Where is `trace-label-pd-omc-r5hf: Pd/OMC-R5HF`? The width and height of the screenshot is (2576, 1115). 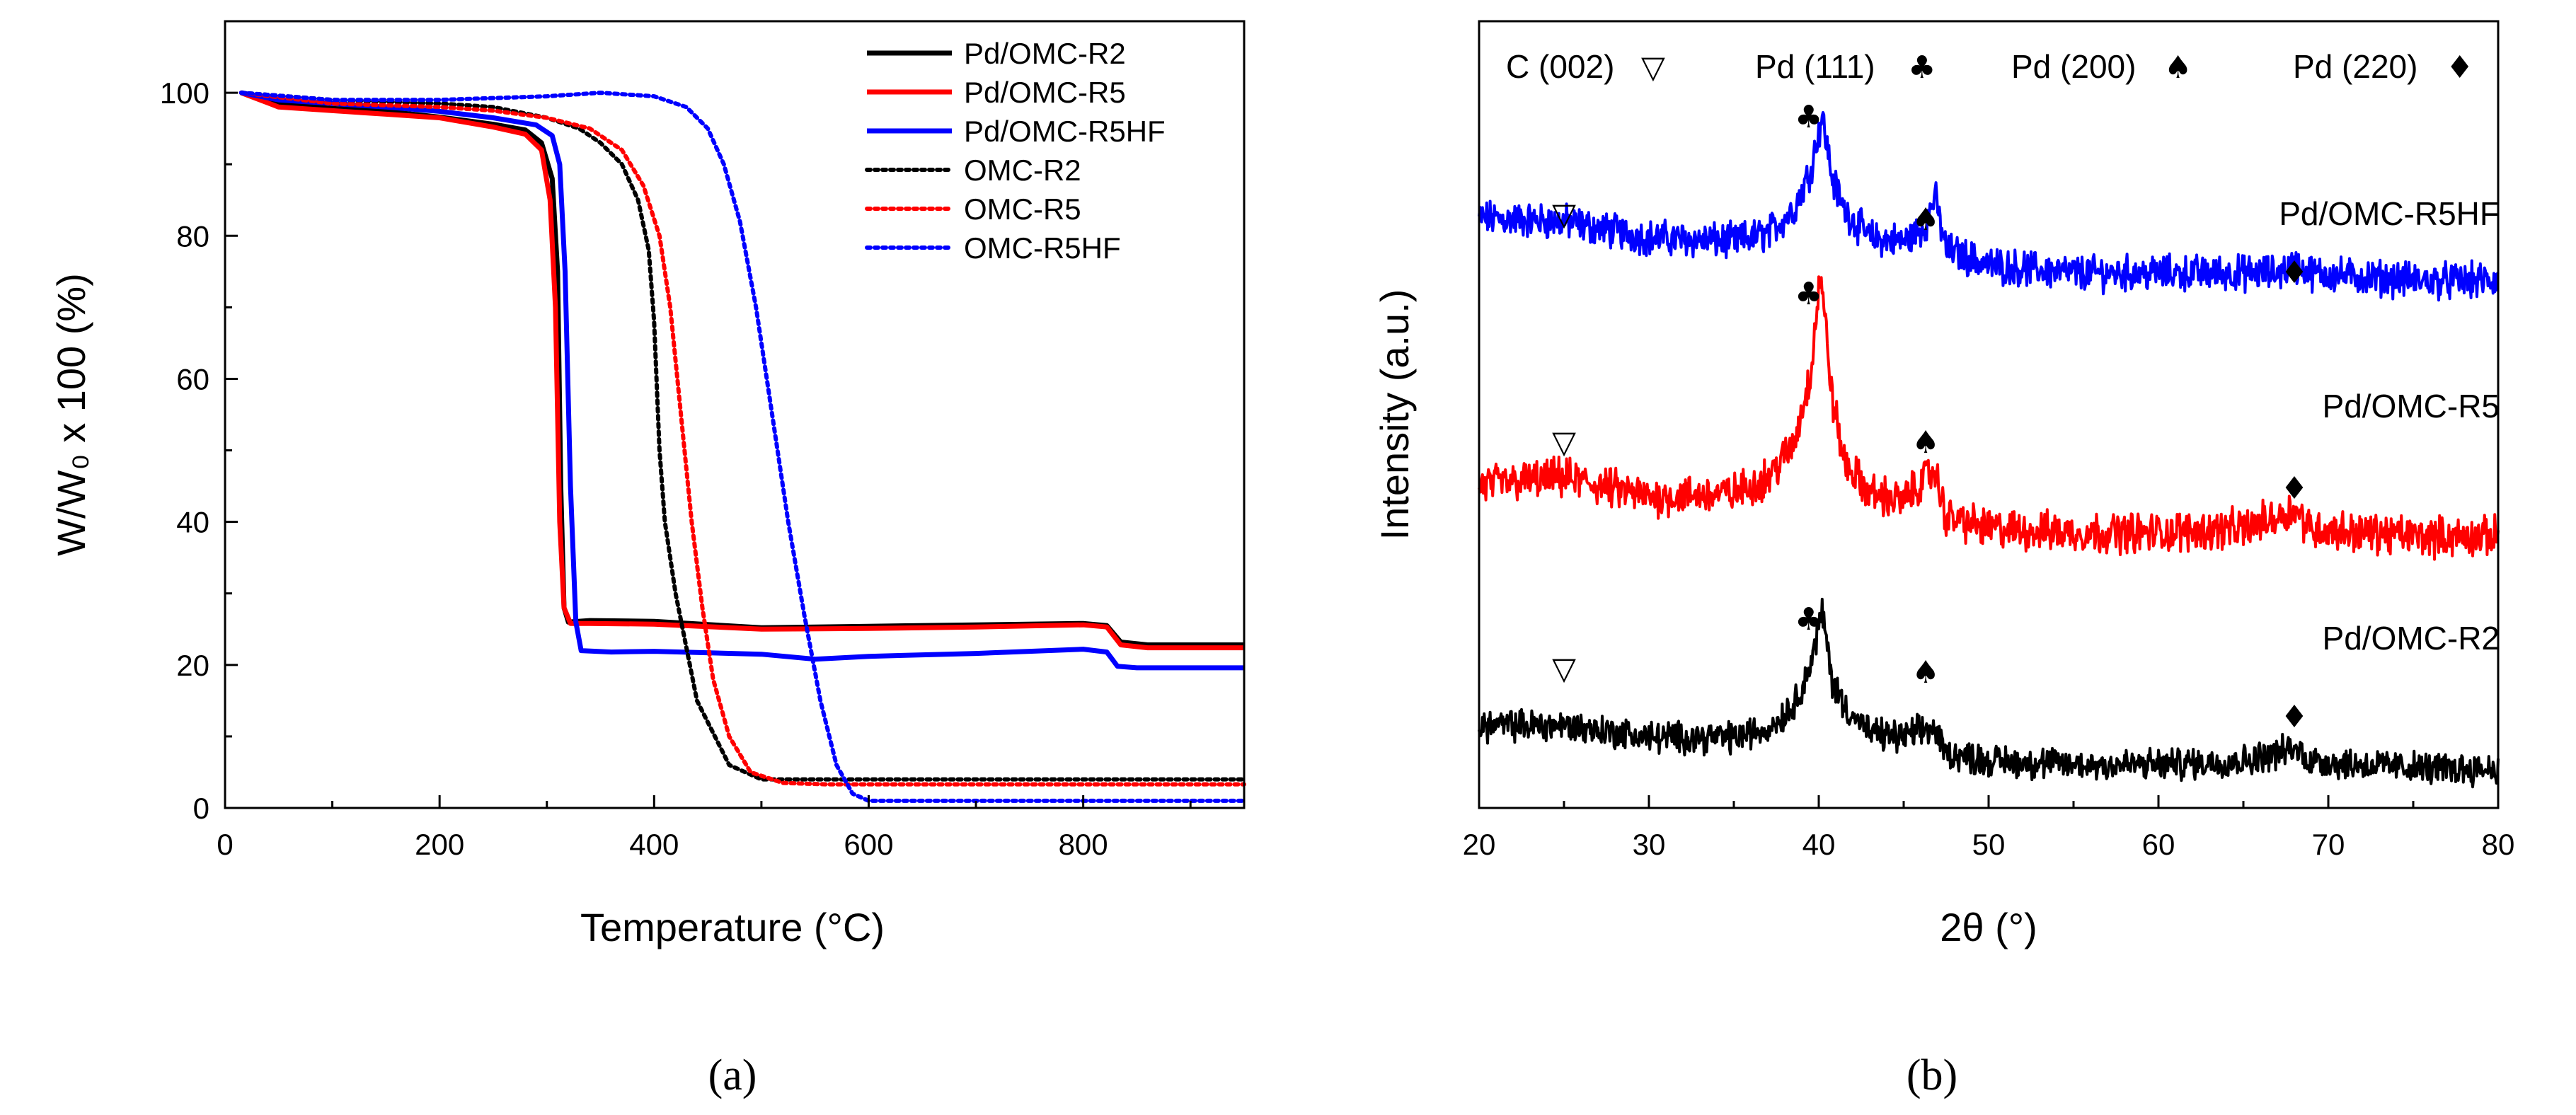 trace-label-pd-omc-r5hf: Pd/OMC-R5HF is located at coordinates (2390, 214).